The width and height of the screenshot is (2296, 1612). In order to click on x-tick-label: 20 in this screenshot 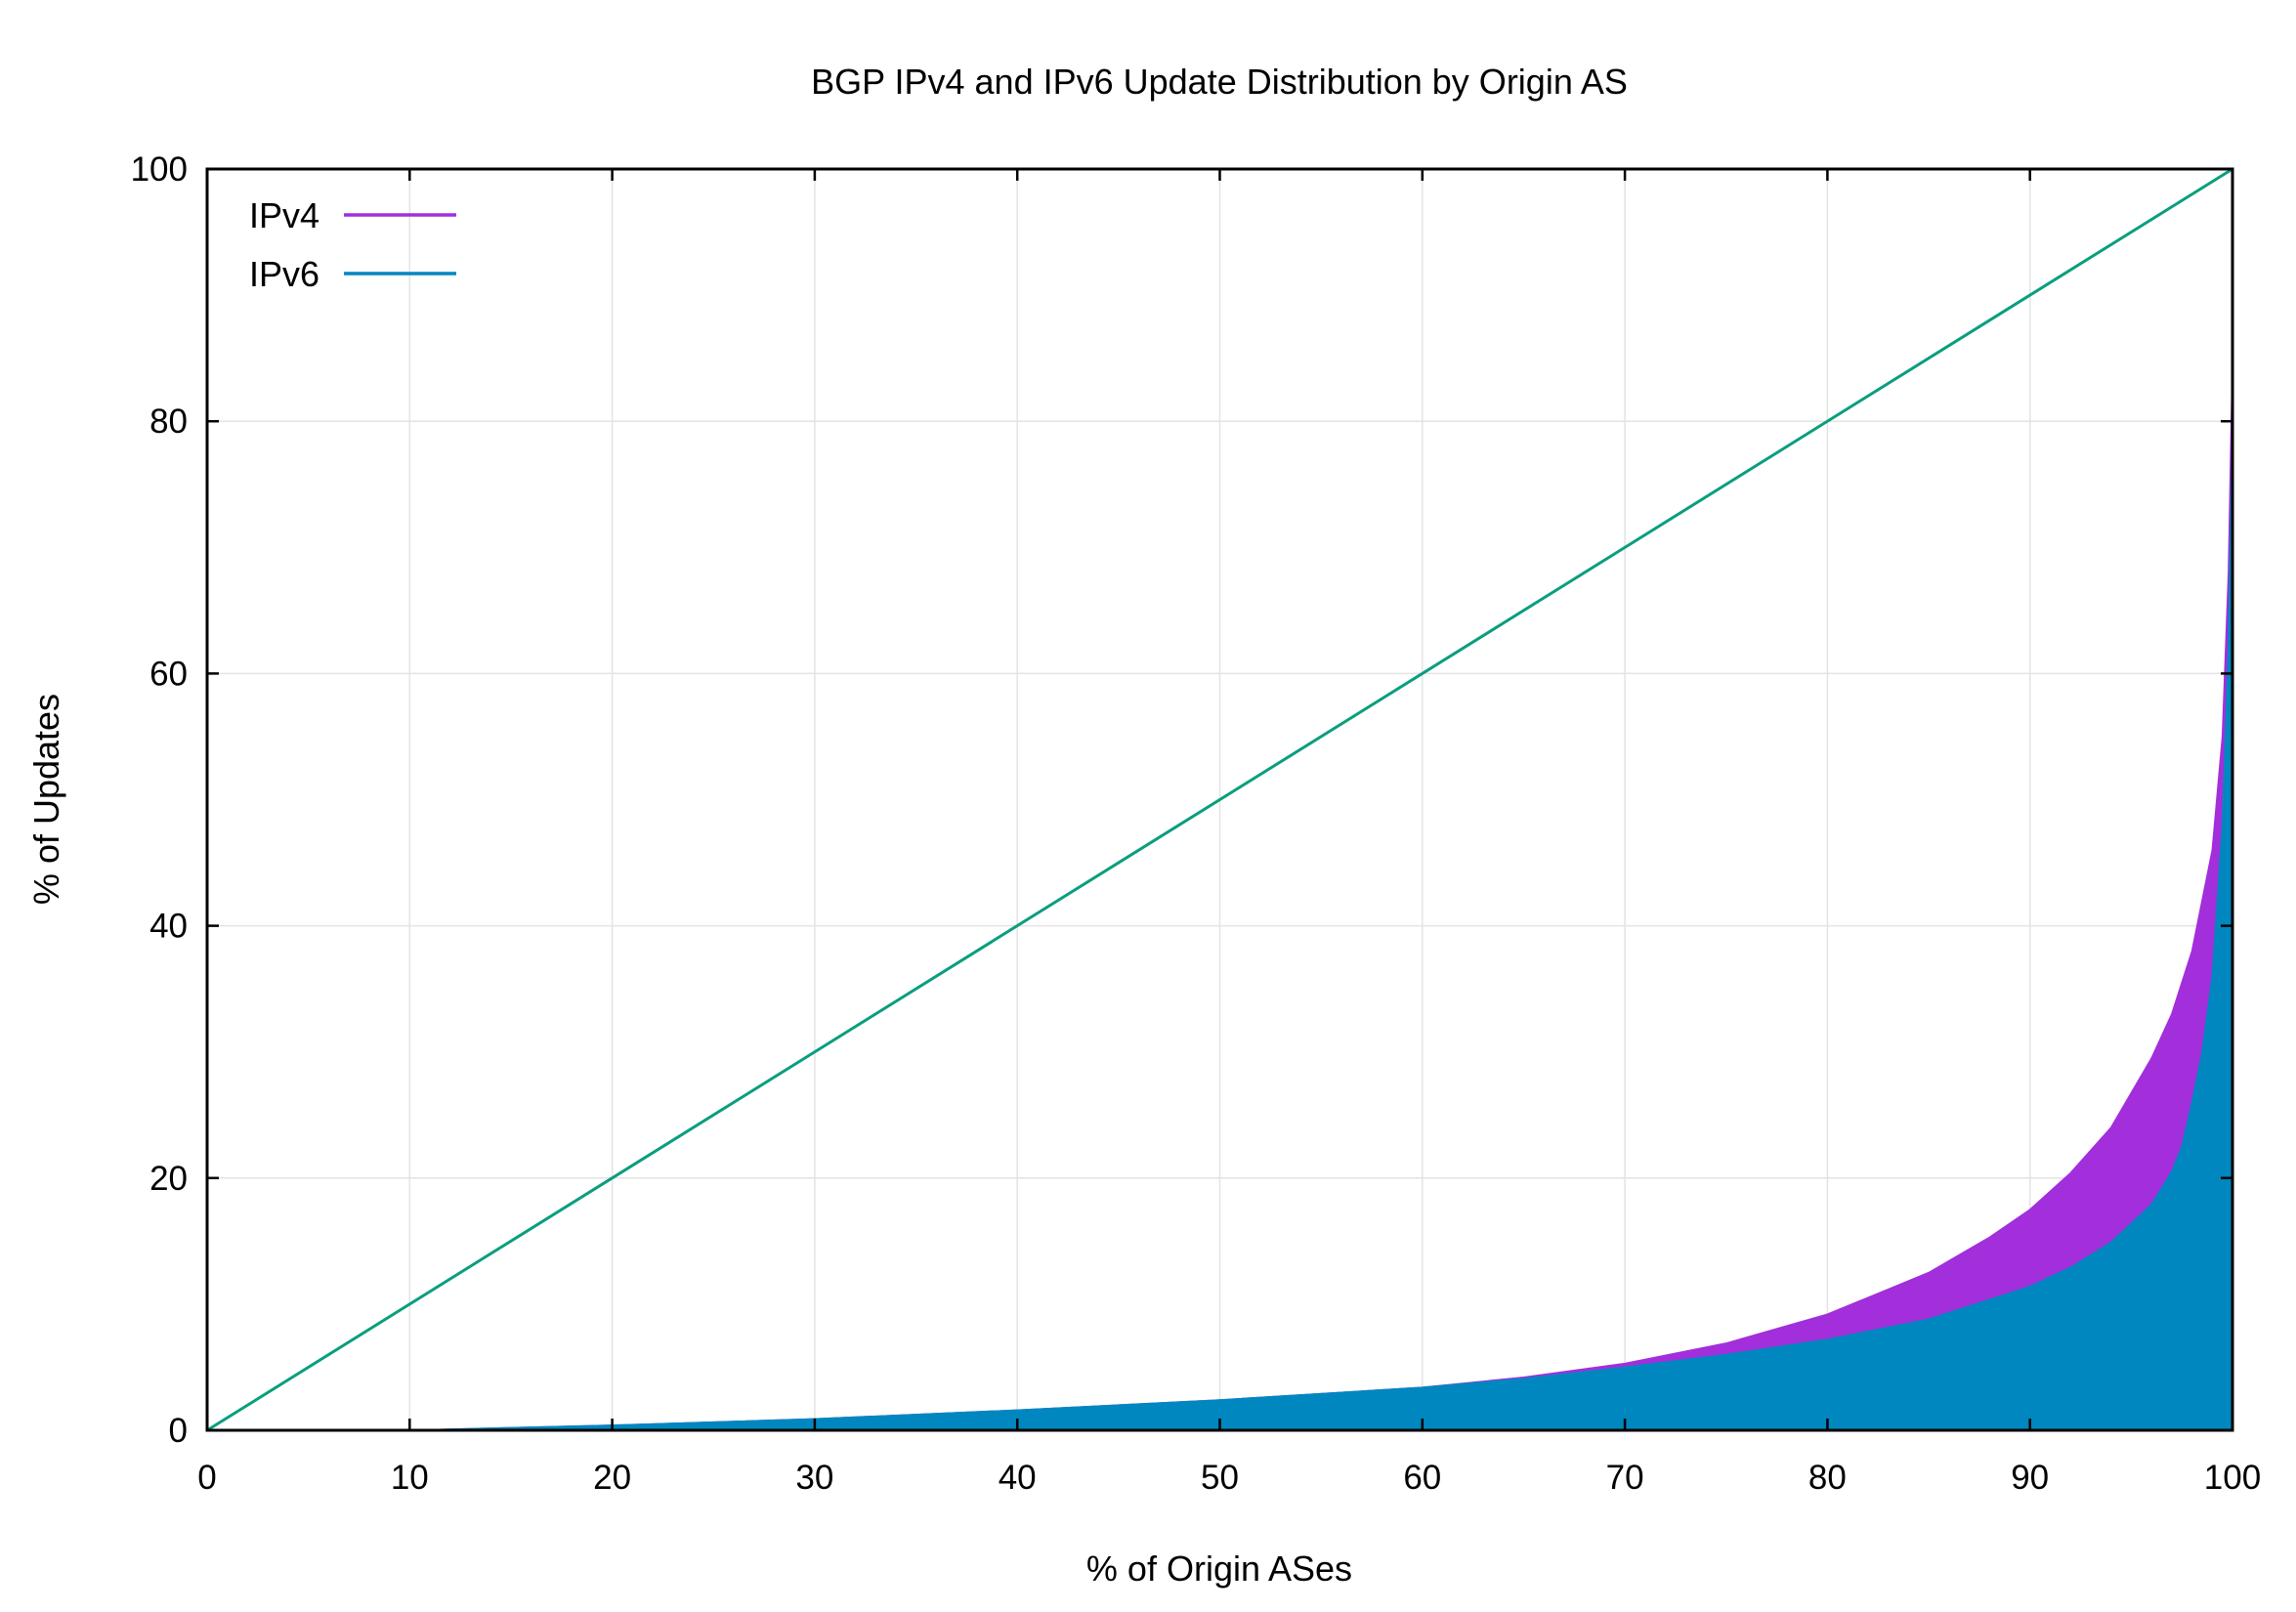, I will do `click(612, 1478)`.